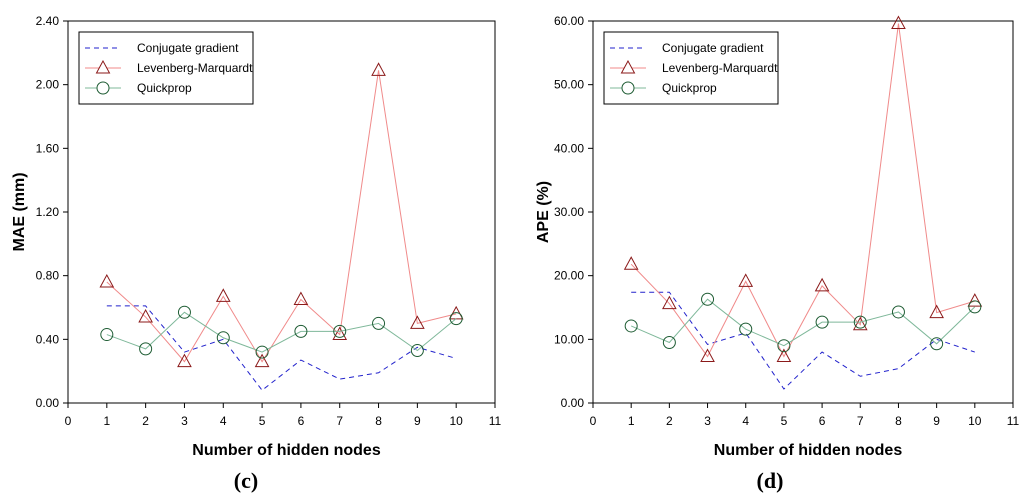 The image size is (1024, 496). Describe the element at coordinates (569, 148) in the screenshot. I see `y-tick-label: 40.00` at that location.